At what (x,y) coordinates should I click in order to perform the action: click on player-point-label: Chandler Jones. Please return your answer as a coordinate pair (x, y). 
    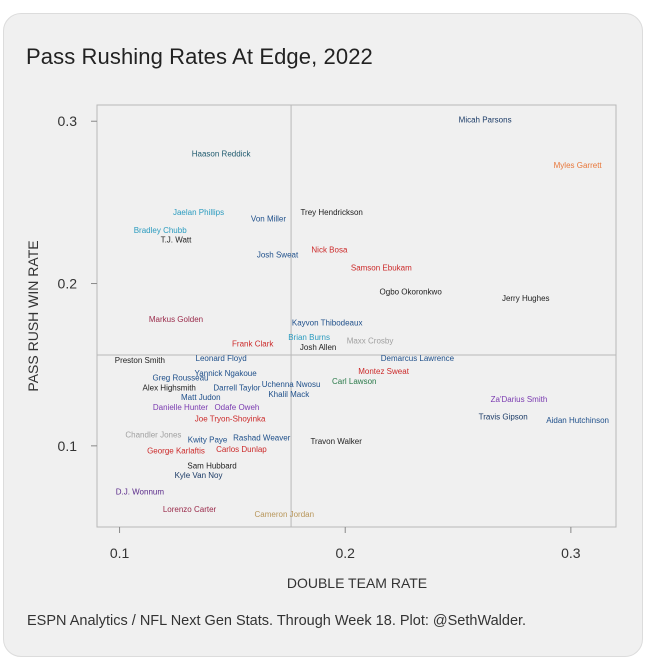
    Looking at the image, I should click on (153, 434).